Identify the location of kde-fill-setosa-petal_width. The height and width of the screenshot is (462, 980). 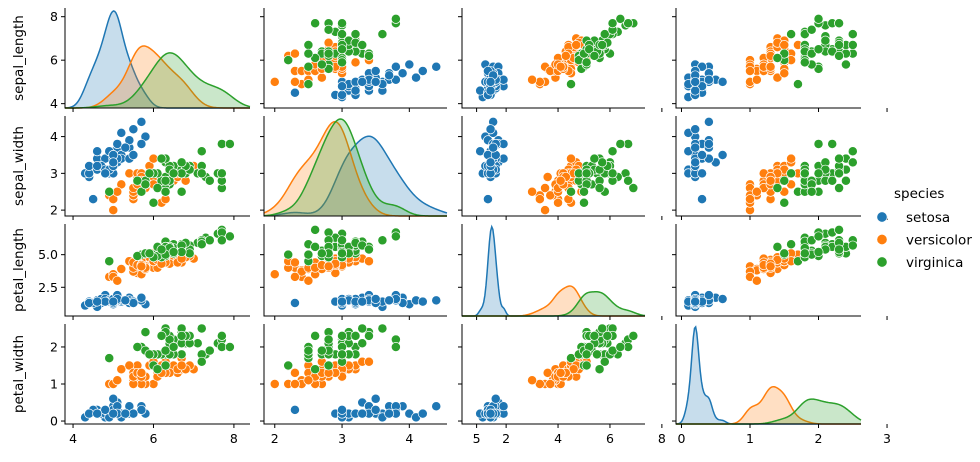
(768, 375).